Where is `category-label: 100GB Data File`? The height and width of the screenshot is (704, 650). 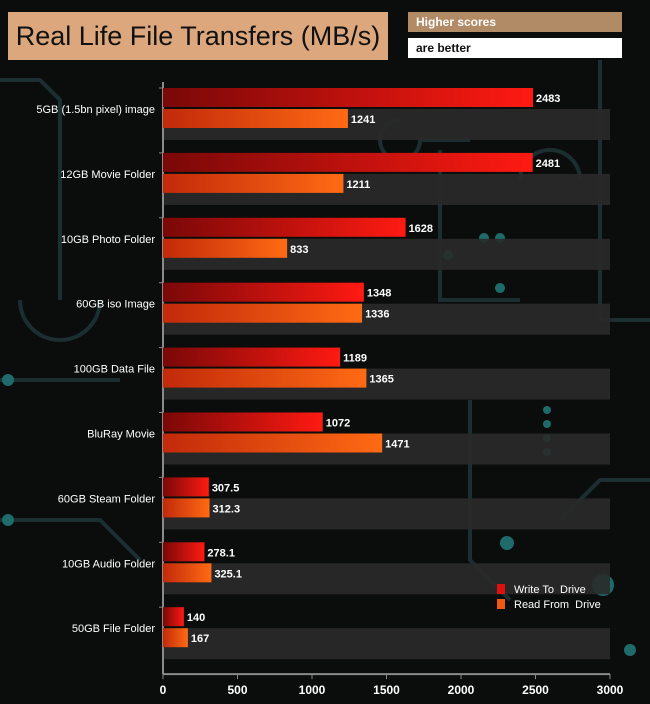
category-label: 100GB Data File is located at coordinates (114, 370).